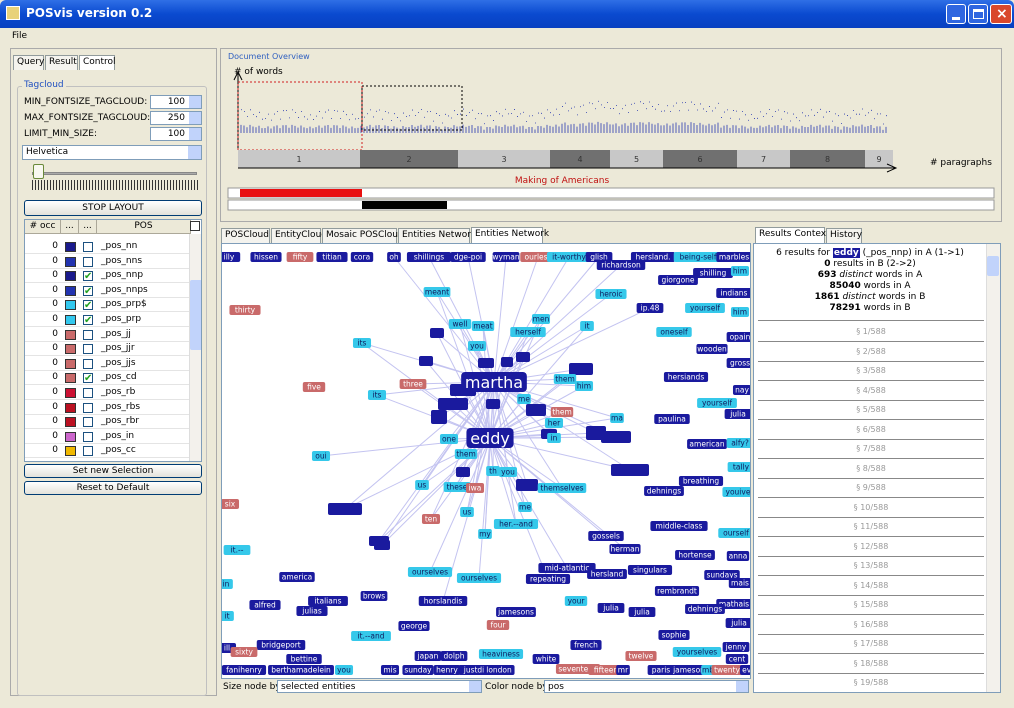 The height and width of the screenshot is (708, 1014). What do you see at coordinates (490, 438) in the screenshot?
I see `network-node: eddy` at bounding box center [490, 438].